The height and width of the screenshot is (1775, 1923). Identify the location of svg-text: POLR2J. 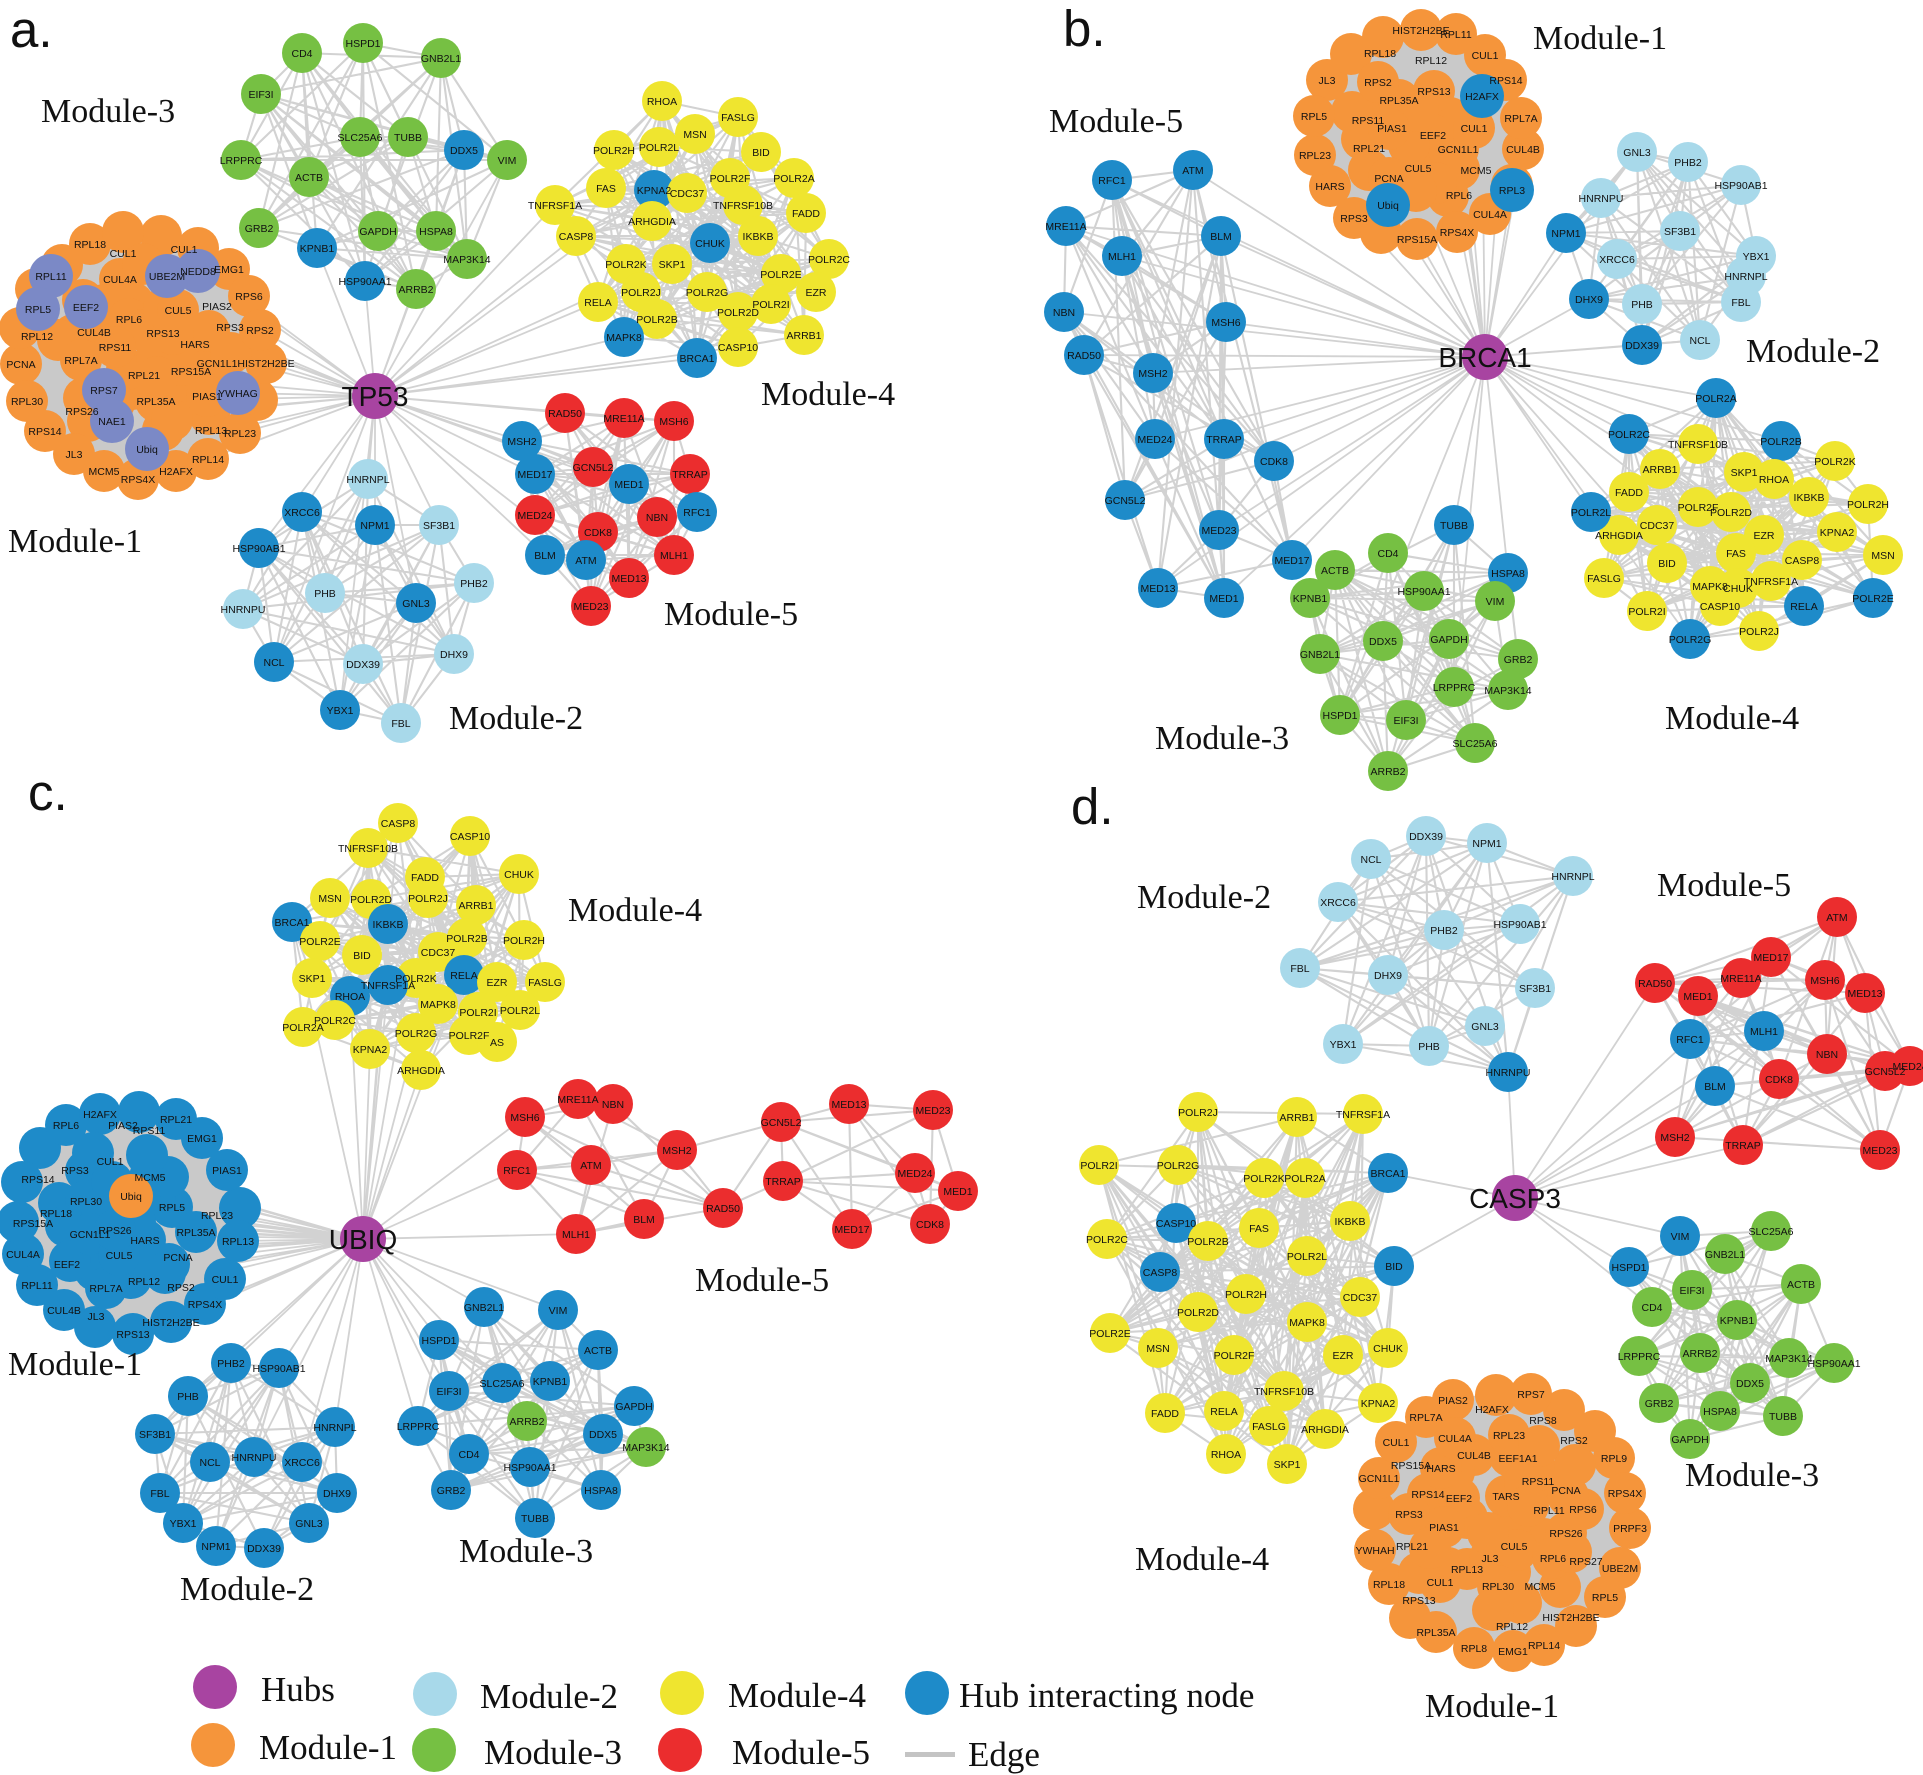
(428, 899).